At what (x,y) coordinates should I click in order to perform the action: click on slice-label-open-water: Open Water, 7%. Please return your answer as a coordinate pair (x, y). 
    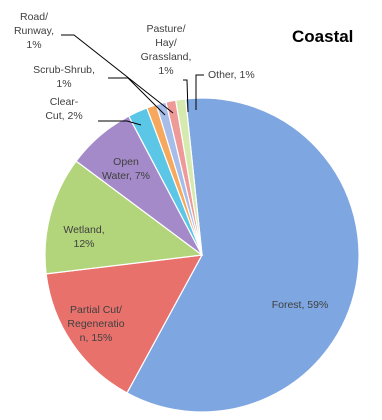
    Looking at the image, I should click on (126, 169).